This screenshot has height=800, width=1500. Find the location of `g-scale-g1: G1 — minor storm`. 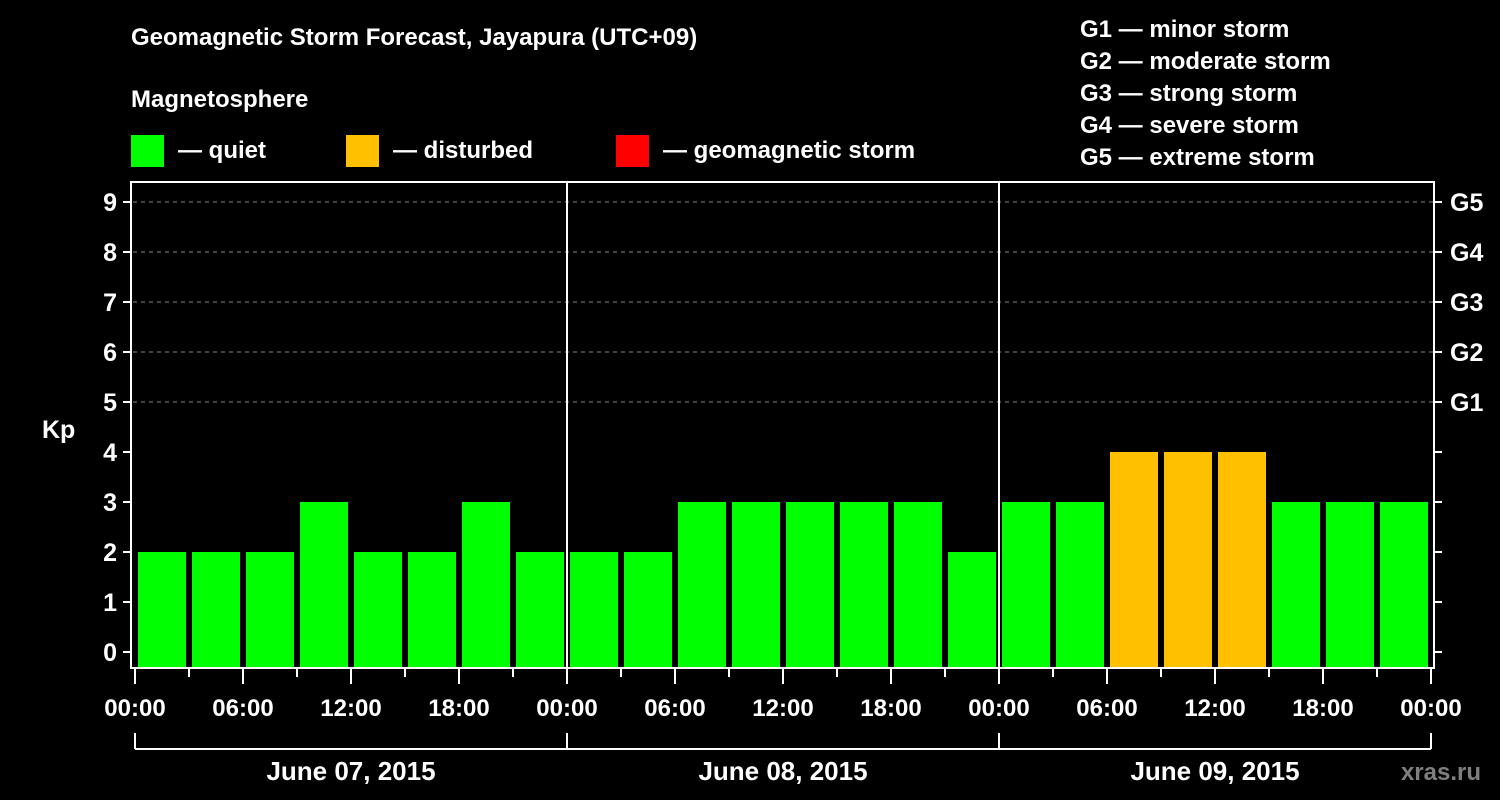

g-scale-g1: G1 — minor storm is located at coordinates (1185, 29).